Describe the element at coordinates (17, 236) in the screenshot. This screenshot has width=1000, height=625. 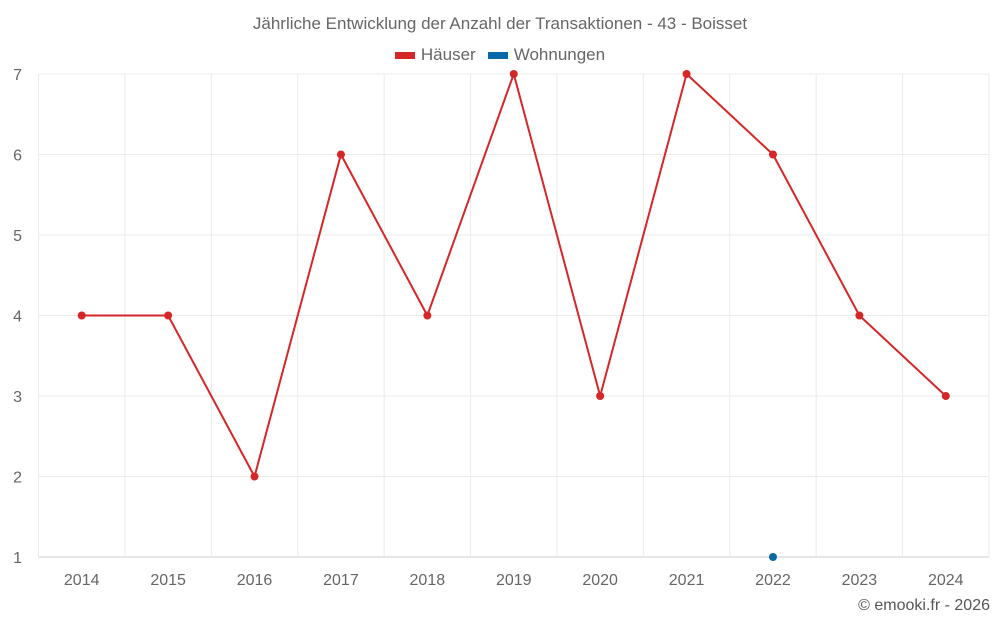
I see `y-tick-label: 5` at that location.